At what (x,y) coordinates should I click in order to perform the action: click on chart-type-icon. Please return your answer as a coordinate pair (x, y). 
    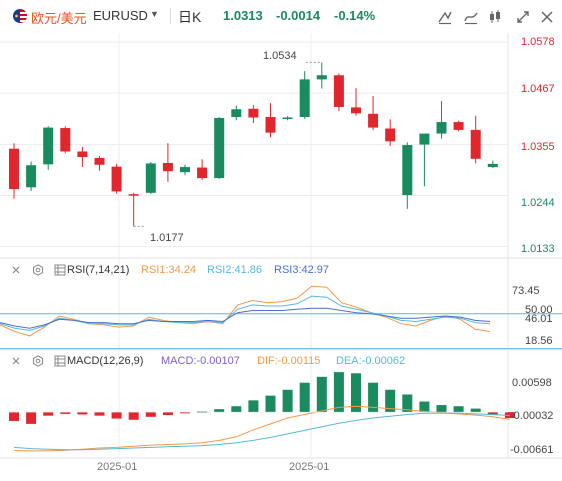
    Looking at the image, I should click on (471, 17).